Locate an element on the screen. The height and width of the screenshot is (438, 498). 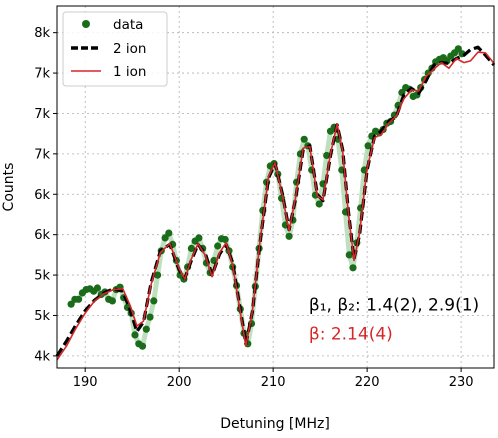
legend-label-2-ion: 2 ion is located at coordinates (129, 49).